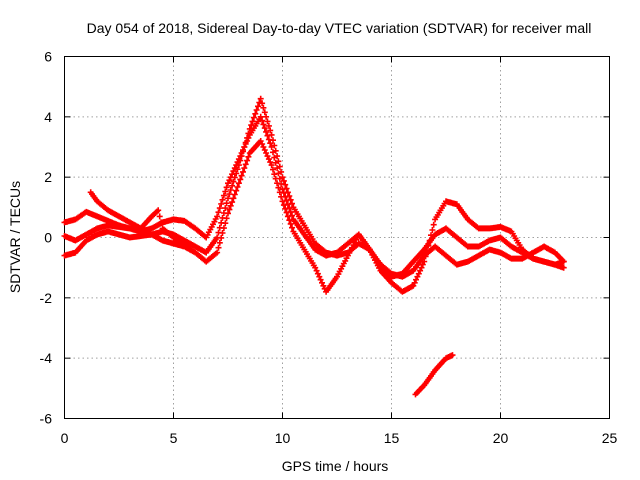  What do you see at coordinates (339, 438) in the screenshot?
I see `x-tick-labels: 0 5 10 15 20 25` at bounding box center [339, 438].